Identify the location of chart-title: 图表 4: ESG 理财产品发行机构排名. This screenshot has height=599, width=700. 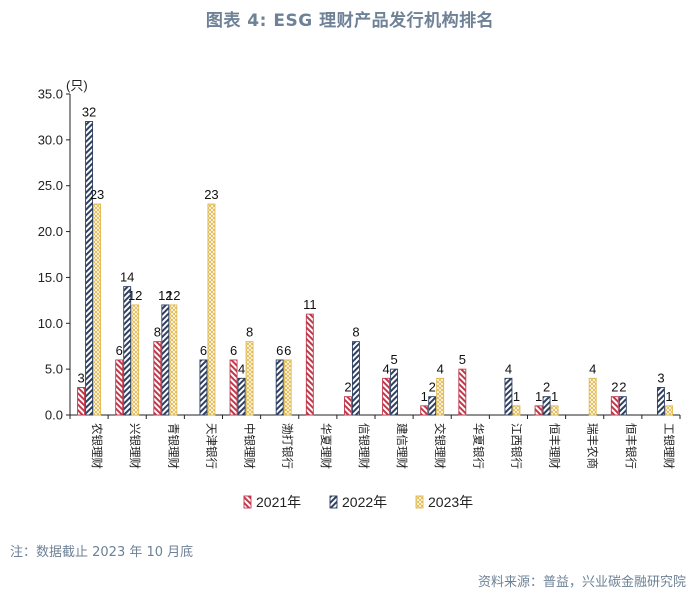
(350, 21).